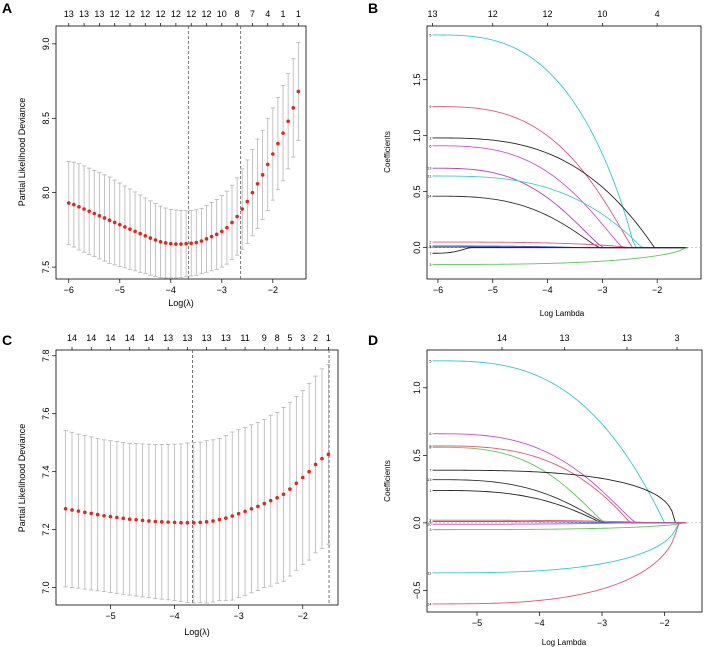 Image resolution: width=708 pixels, height=647 pixels. Describe the element at coordinates (46, 118) in the screenshot. I see `panel-a-ytick-label: 8.5` at that location.